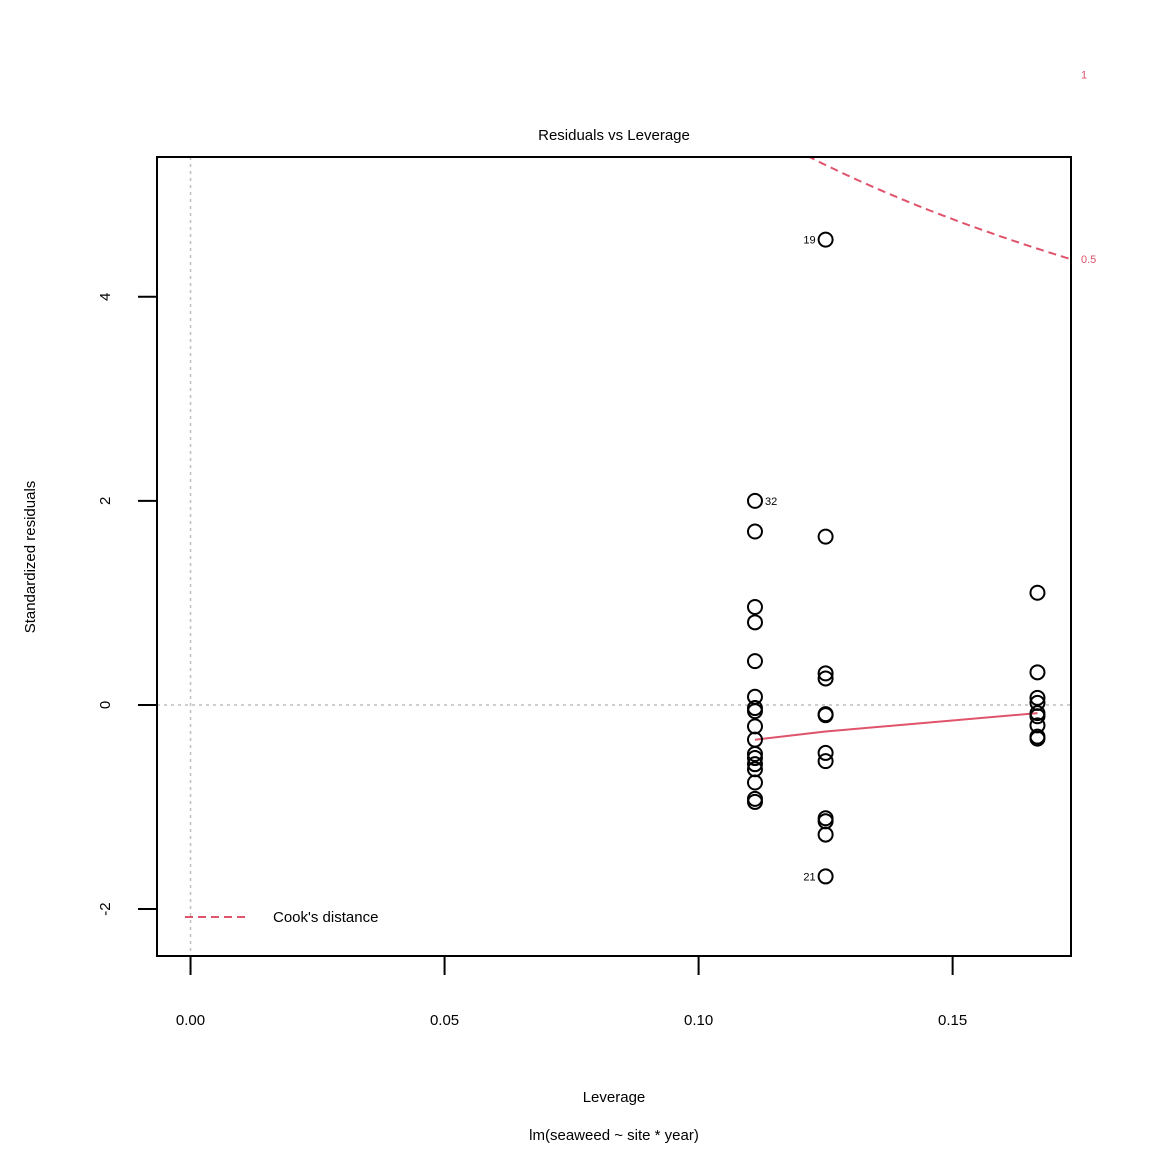 This screenshot has height=1152, width=1152. I want to click on x-tick-label: 0.00, so click(190, 1020).